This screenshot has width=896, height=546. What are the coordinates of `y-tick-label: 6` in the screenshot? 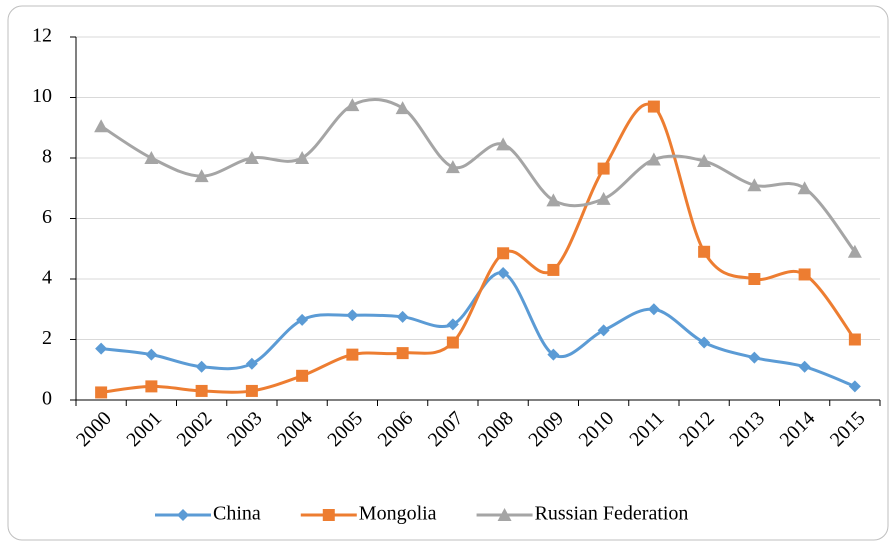 It's located at (47, 217).